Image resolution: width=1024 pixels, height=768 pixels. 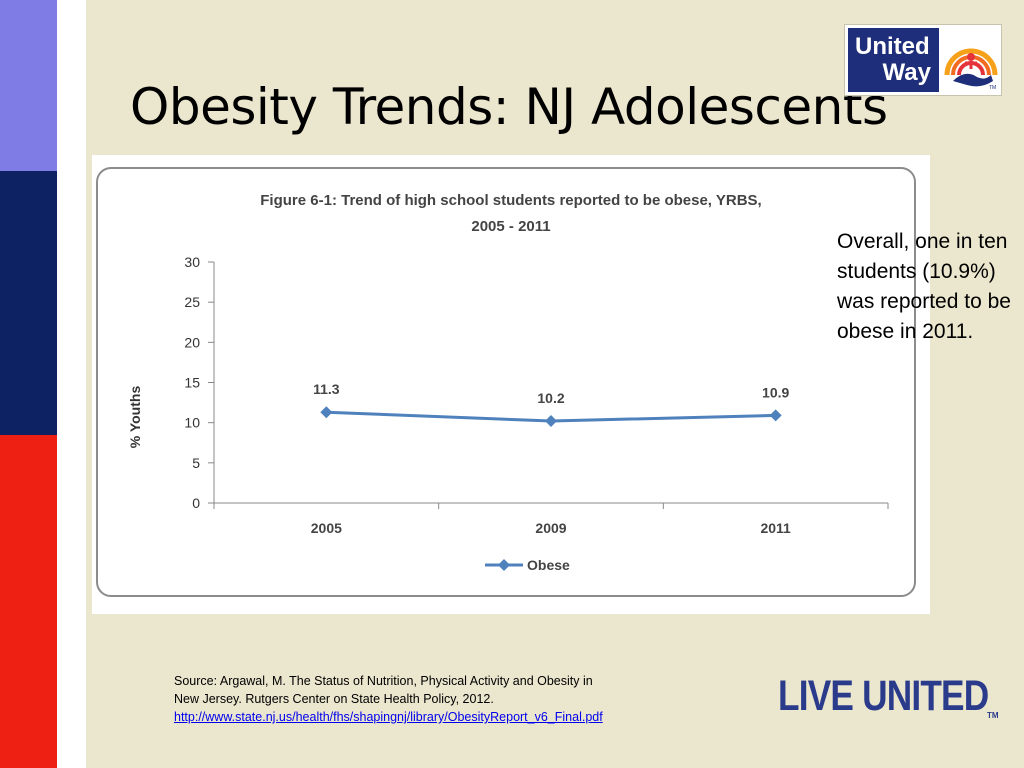 I want to click on logo-text-united: United, so click(x=892, y=46).